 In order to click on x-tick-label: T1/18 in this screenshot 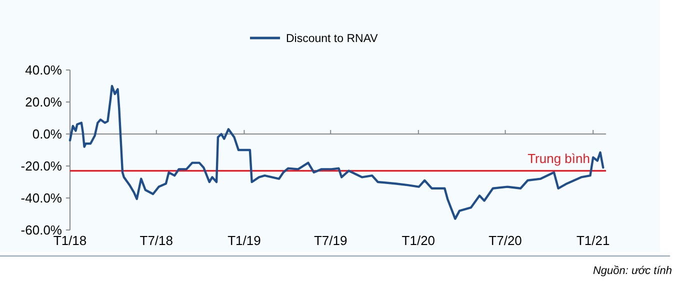, I will do `click(70, 240)`.